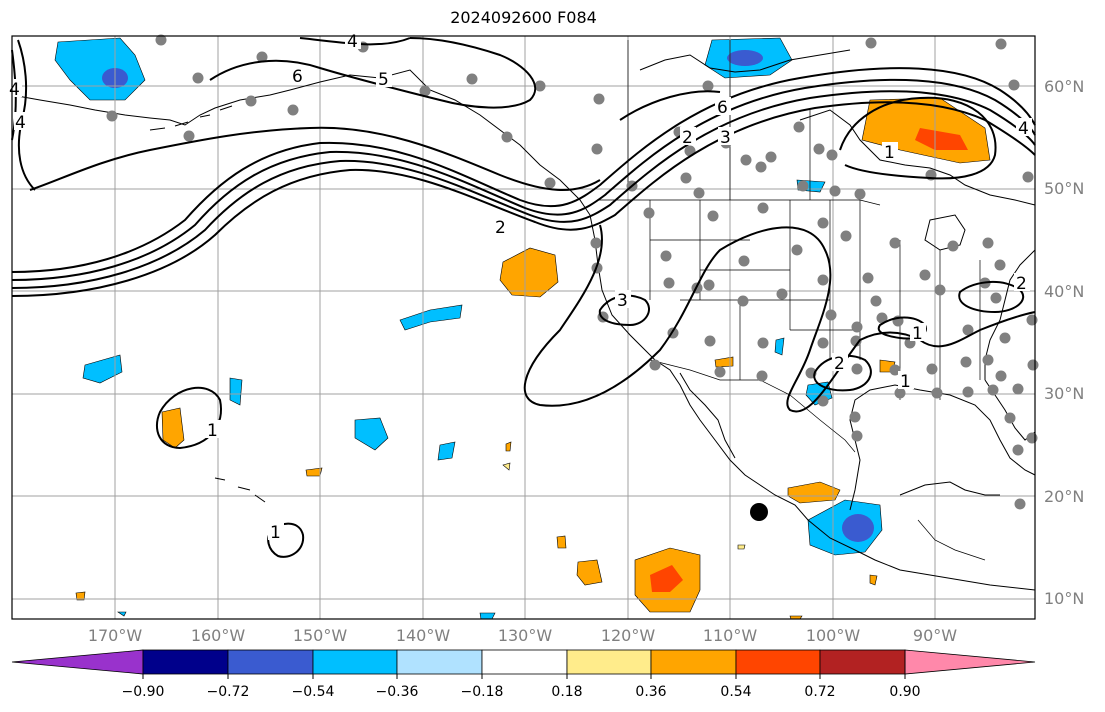 This screenshot has width=1105, height=712. What do you see at coordinates (523, 17) in the screenshot?
I see `map-title: 2024092600 F084` at bounding box center [523, 17].